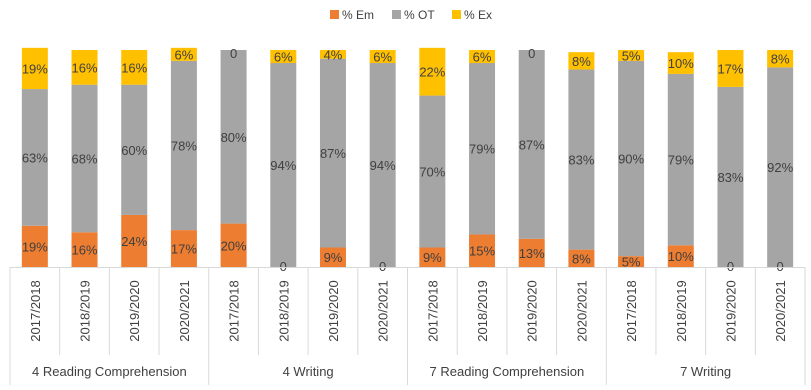 Image resolution: width=811 pixels, height=390 pixels. I want to click on data-label: 24%, so click(134, 241).